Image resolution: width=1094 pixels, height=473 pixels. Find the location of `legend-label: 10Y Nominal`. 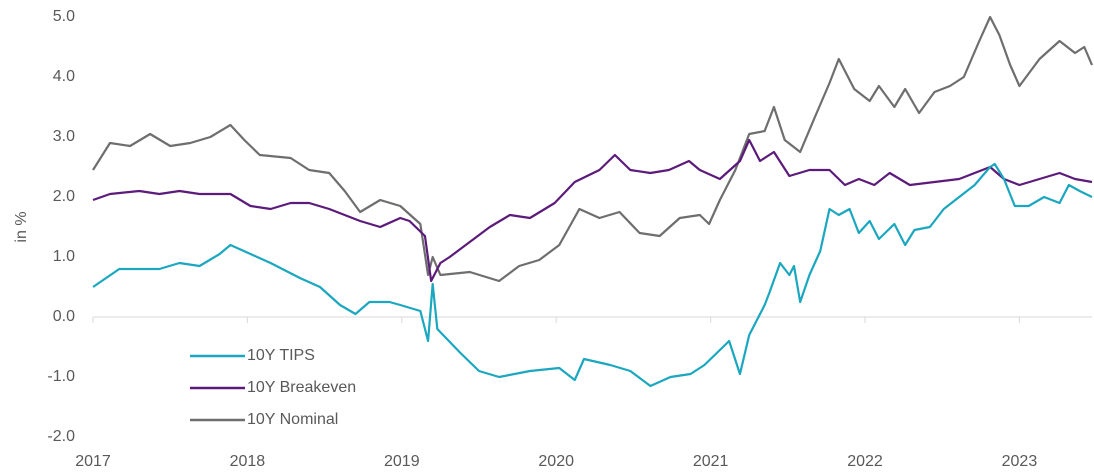

legend-label: 10Y Nominal is located at coordinates (292, 419).